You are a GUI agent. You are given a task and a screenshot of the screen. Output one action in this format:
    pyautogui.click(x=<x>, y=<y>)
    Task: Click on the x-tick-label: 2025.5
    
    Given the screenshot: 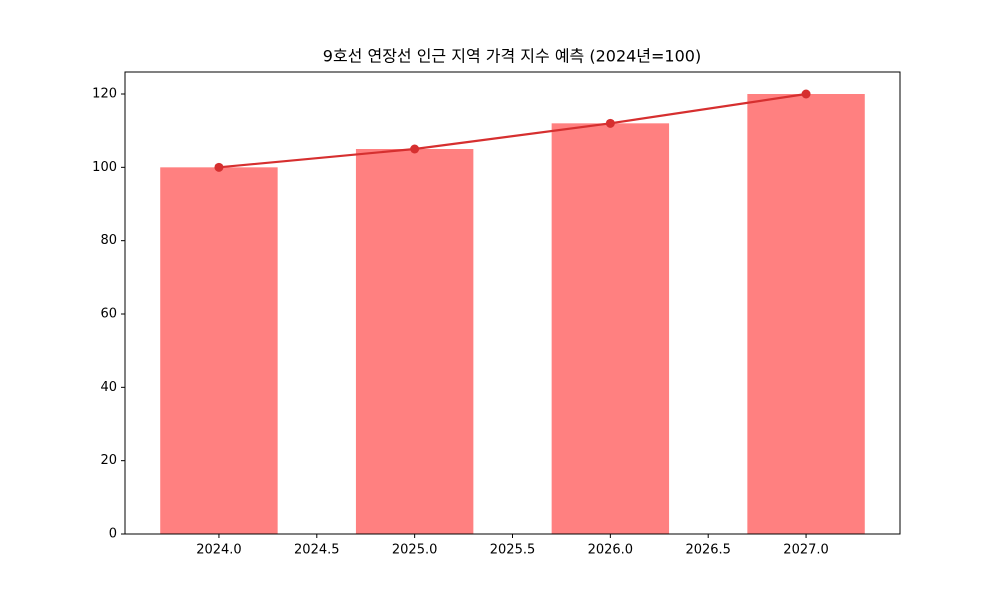 What is the action you would take?
    pyautogui.click(x=513, y=550)
    